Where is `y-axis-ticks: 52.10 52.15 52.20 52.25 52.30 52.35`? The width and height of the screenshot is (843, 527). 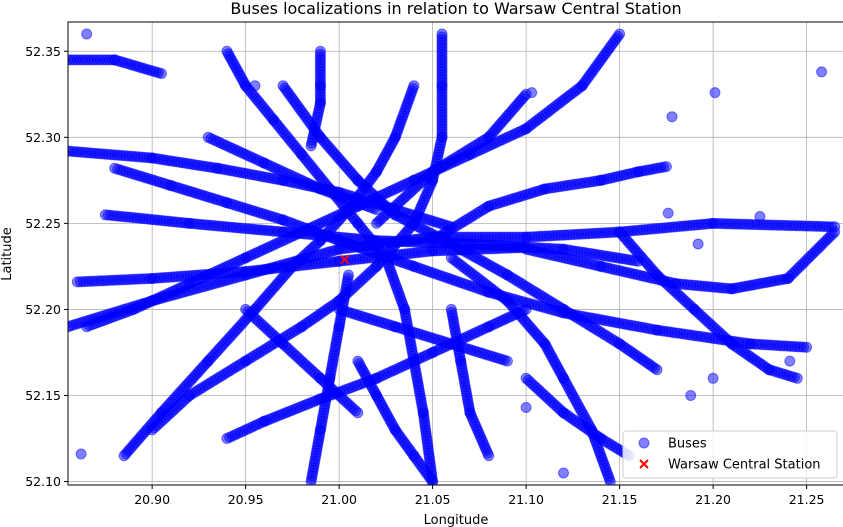
y-axis-ticks: 52.10 52.15 52.20 52.25 52.30 52.35 is located at coordinates (46, 266).